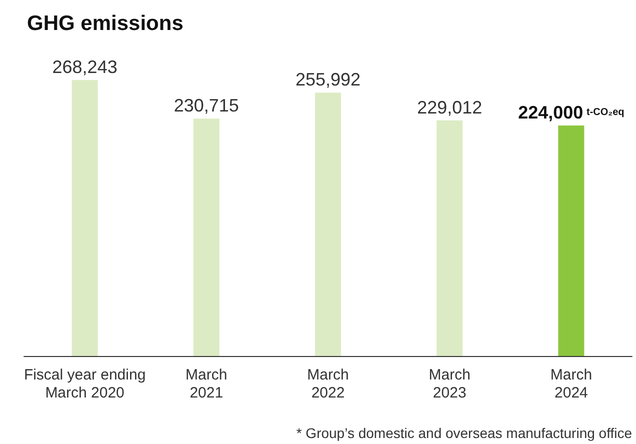  Describe the element at coordinates (206, 106) in the screenshot. I see `data-label: 230,715` at that location.